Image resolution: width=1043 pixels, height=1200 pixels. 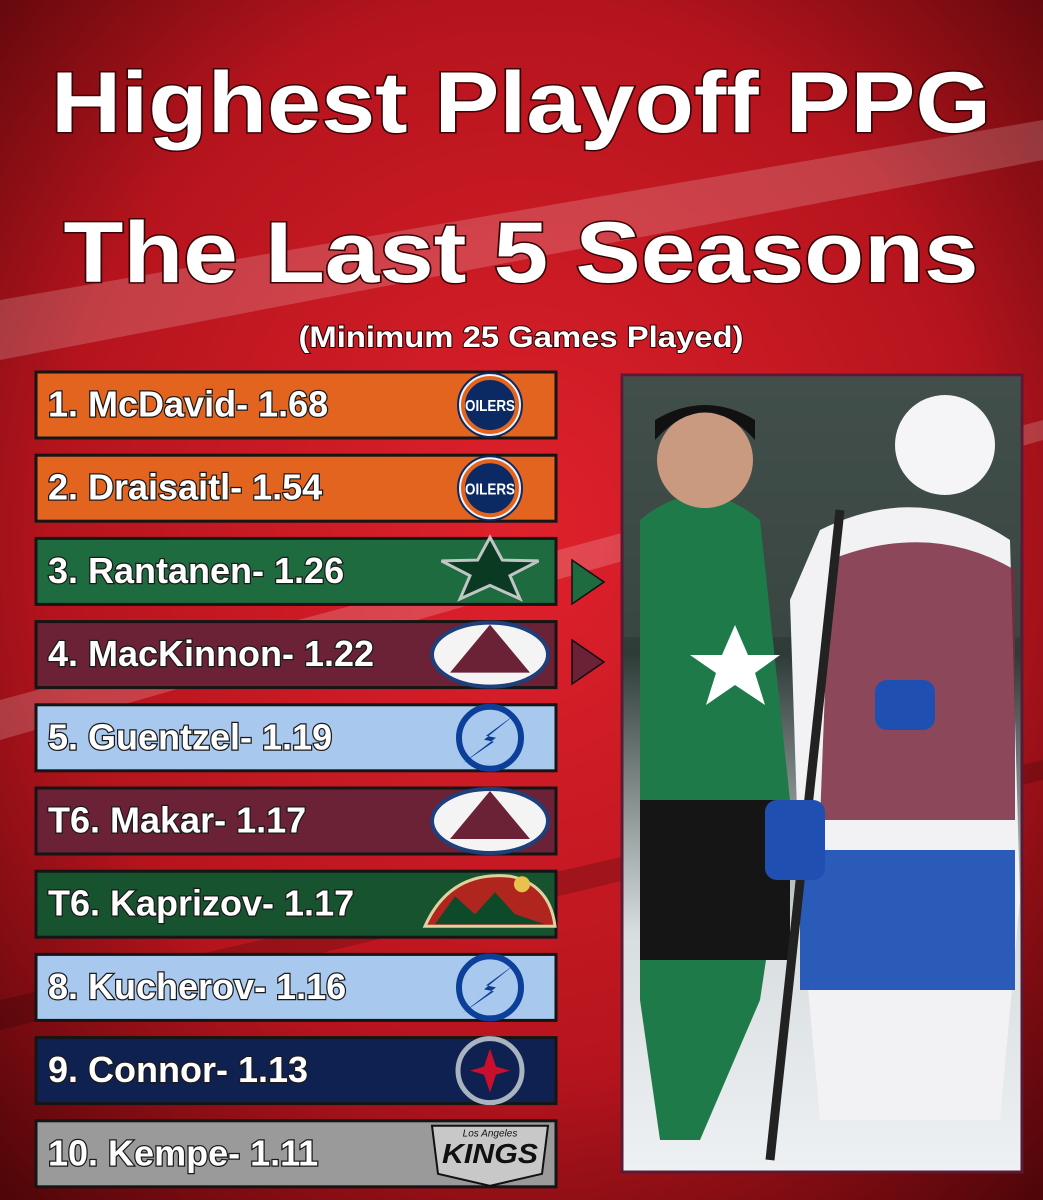 What do you see at coordinates (490, 1133) in the screenshot?
I see `logo-text: Los Angeles` at bounding box center [490, 1133].